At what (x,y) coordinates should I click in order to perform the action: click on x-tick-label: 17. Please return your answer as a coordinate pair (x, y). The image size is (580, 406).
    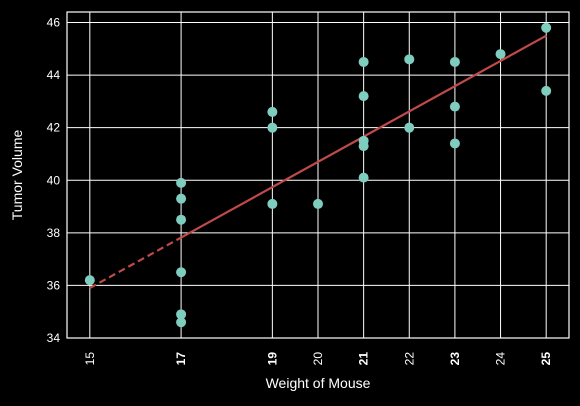
    Looking at the image, I should click on (181, 359).